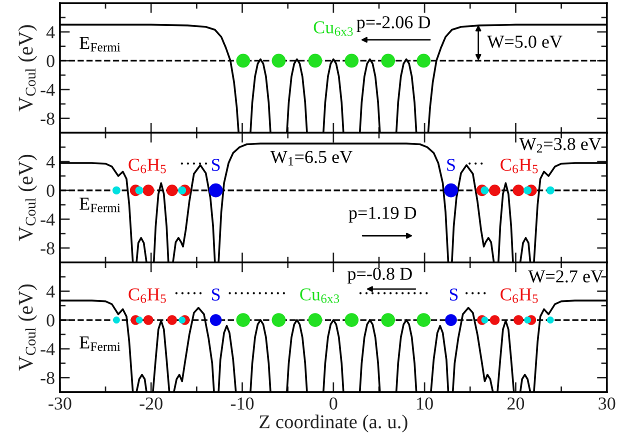  What do you see at coordinates (515, 403) in the screenshot?
I see `x-tick-label: 20` at bounding box center [515, 403].